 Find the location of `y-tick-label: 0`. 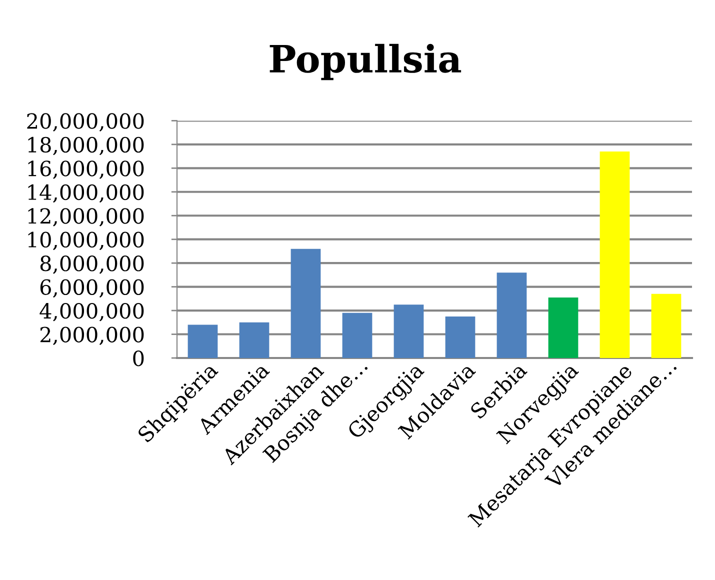

y-tick-label: 0 is located at coordinates (138, 358).